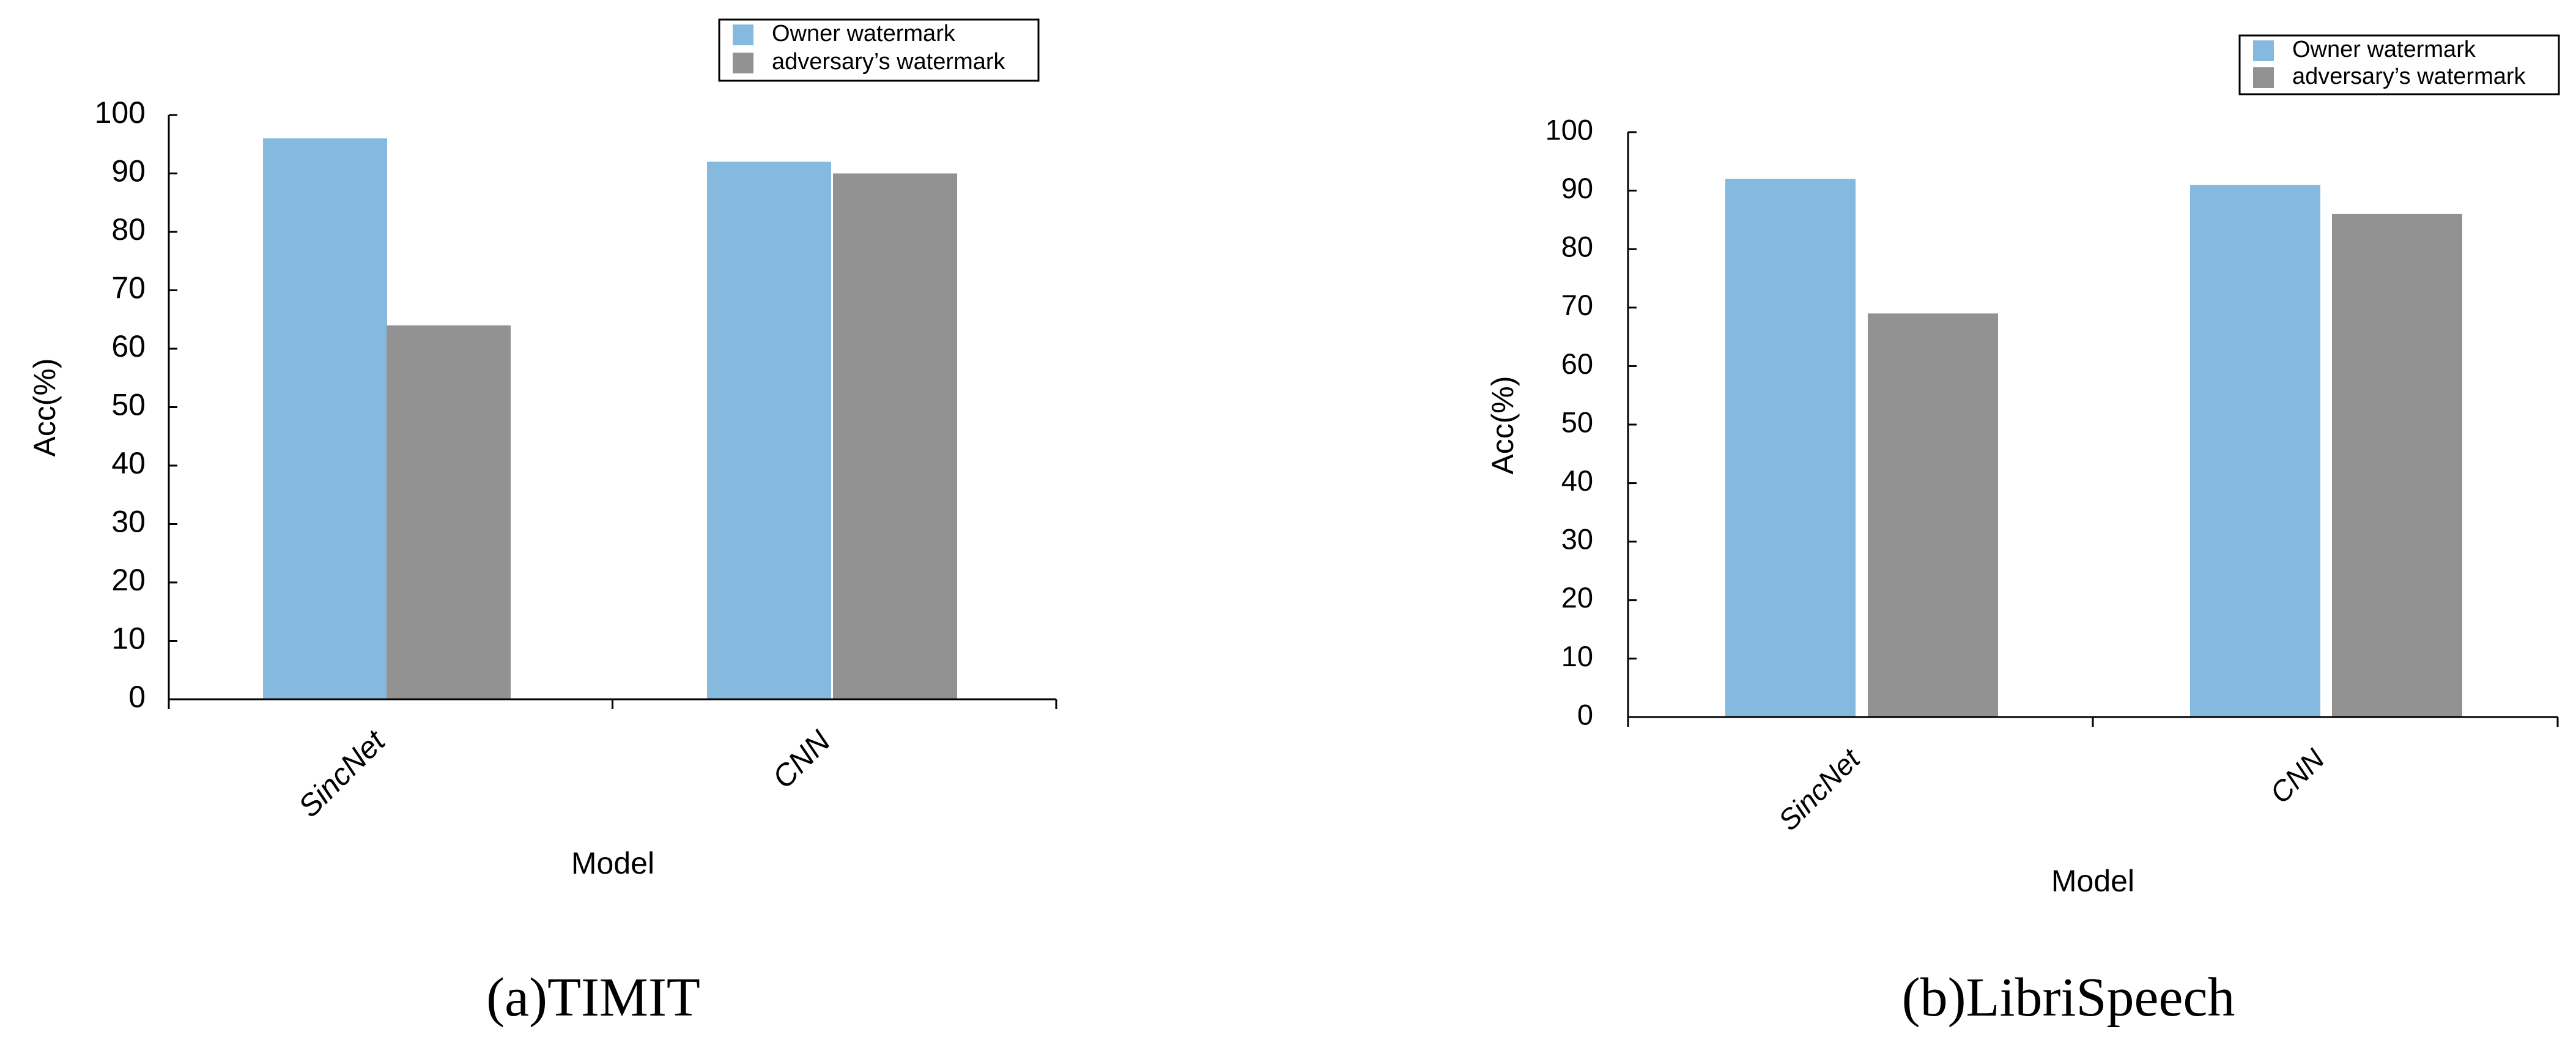 Image resolution: width=2576 pixels, height=1048 pixels. Describe the element at coordinates (2068, 997) in the screenshot. I see `chart-caption: (b)LibriSpeech` at that location.